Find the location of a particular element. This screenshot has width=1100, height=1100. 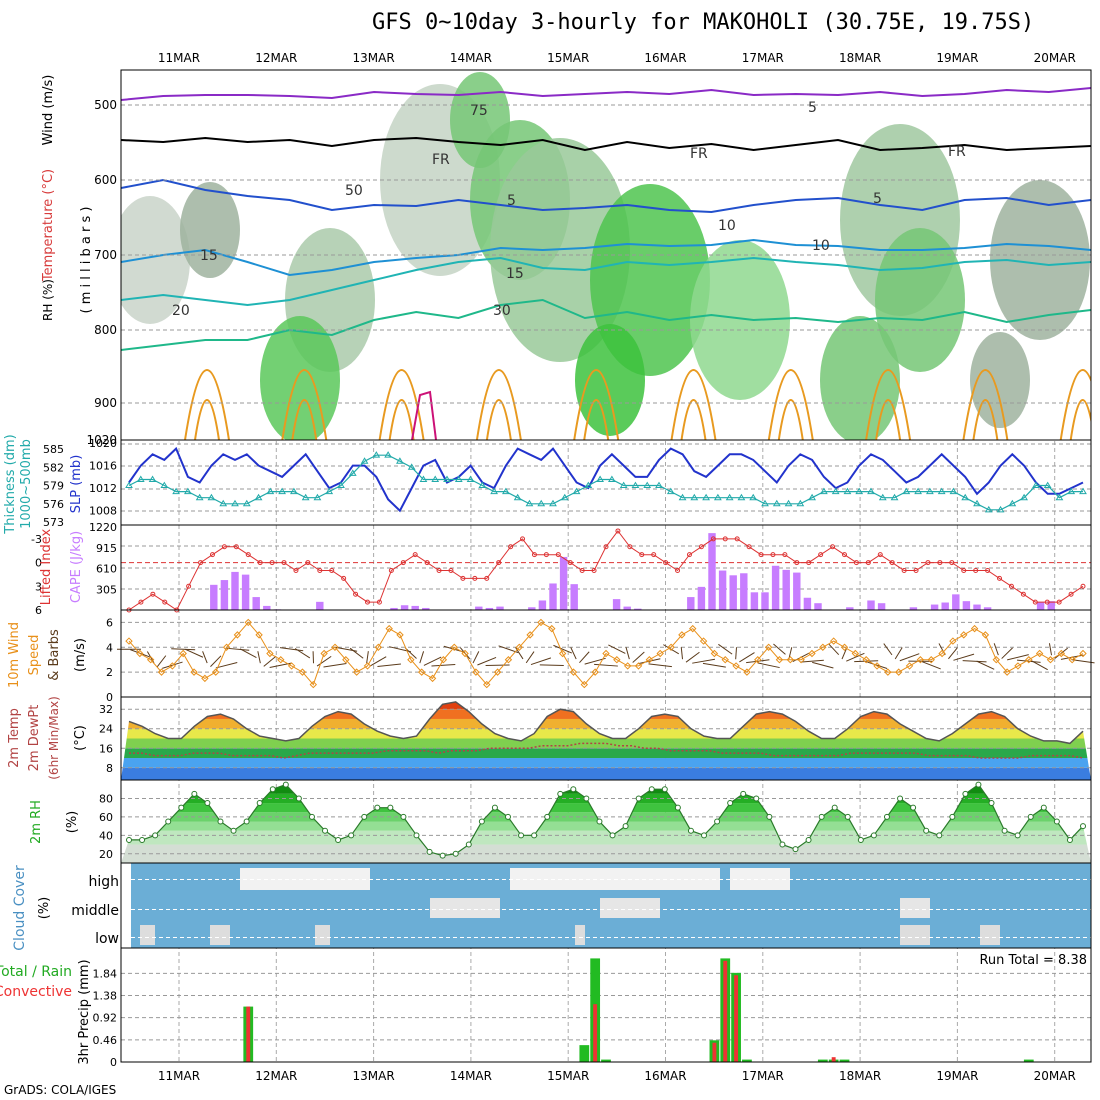

thickness-tick: 585 is located at coordinates (53, 449).